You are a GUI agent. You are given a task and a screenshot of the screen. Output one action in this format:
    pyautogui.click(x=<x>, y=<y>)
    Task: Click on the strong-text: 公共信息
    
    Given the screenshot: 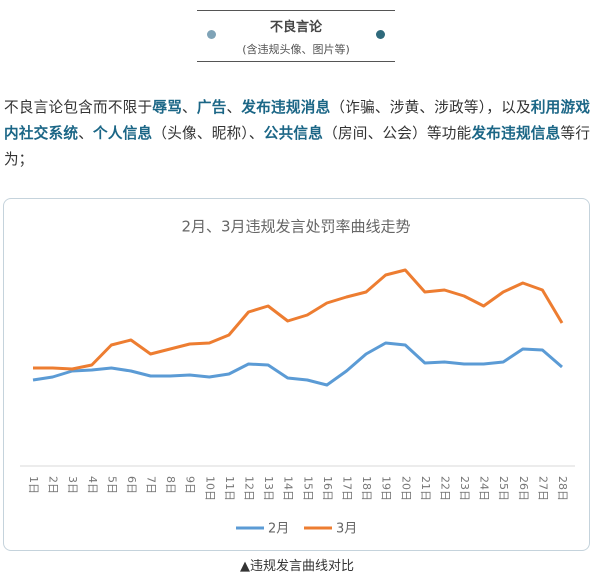 What is the action you would take?
    pyautogui.click(x=293, y=133)
    